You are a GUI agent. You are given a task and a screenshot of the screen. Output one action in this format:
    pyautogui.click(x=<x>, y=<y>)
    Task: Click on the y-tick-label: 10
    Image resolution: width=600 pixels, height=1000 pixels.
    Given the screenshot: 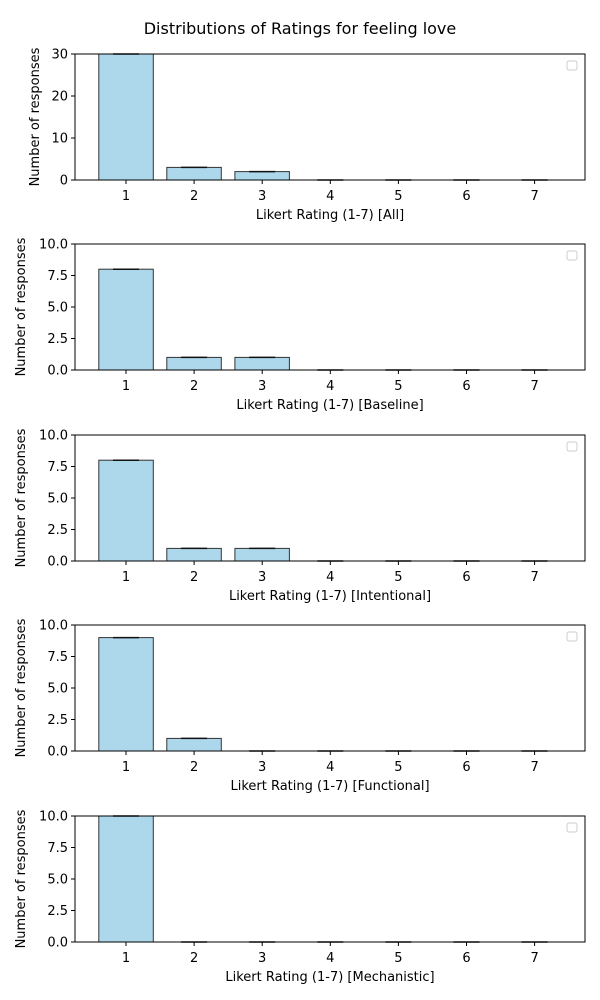 What is the action you would take?
    pyautogui.click(x=59, y=139)
    